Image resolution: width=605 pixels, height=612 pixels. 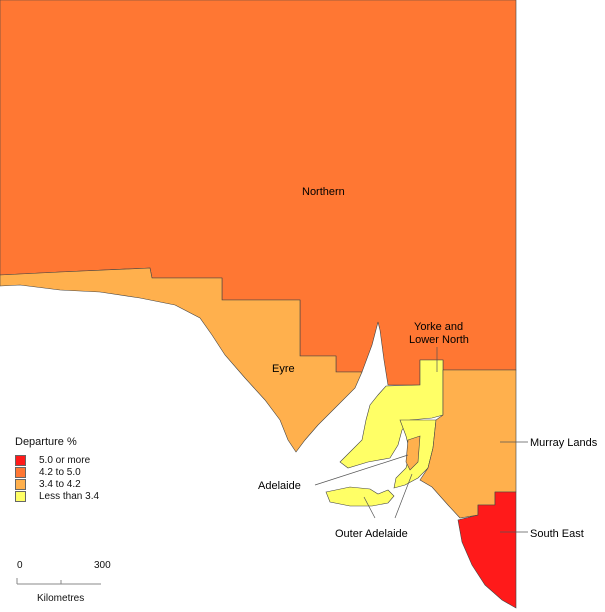 I want to click on label-yorke-line2: Lower North, so click(x=439, y=340).